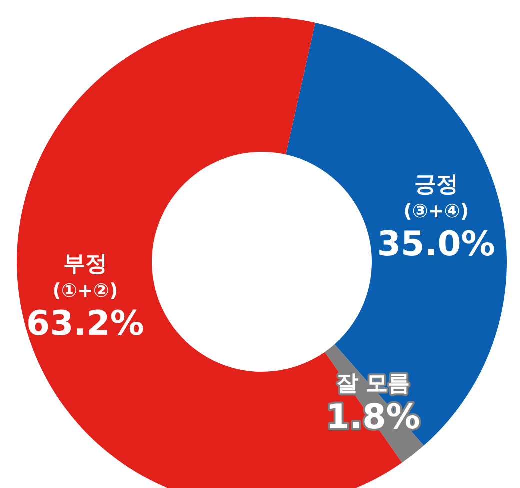  Describe the element at coordinates (85, 324) in the screenshot. I see `data-label: 63.2%` at that location.